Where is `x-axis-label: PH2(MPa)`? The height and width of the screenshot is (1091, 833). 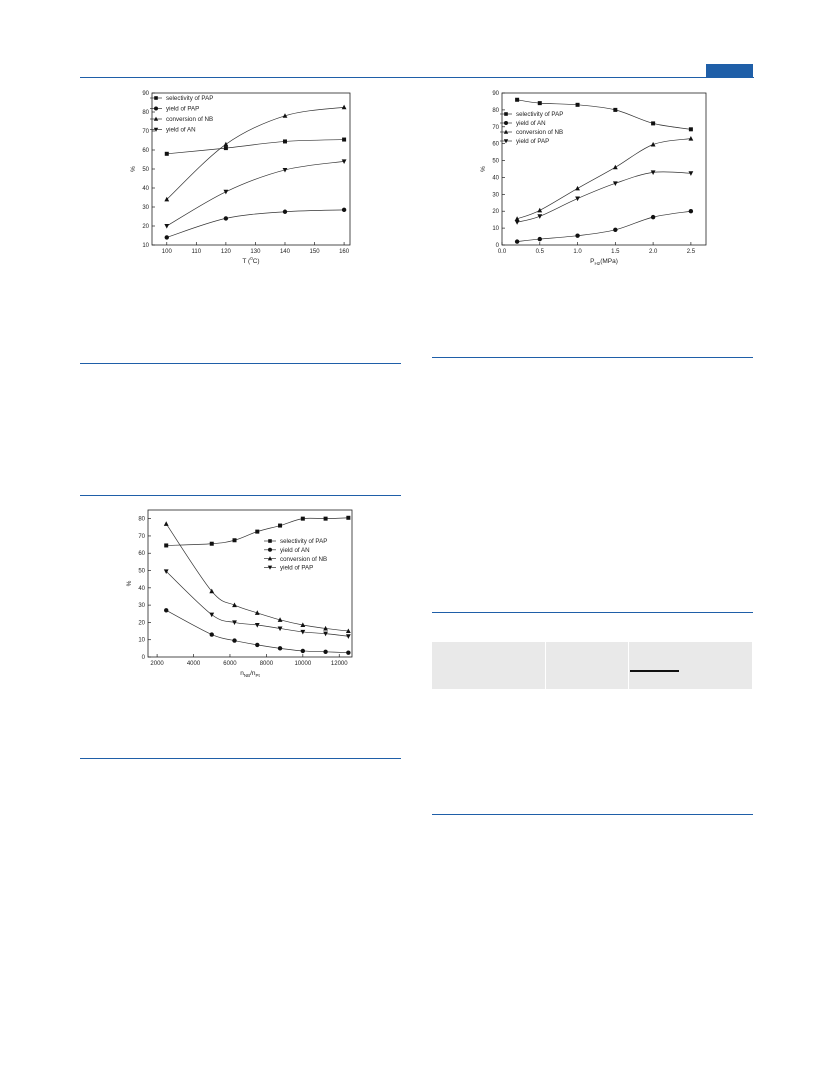
x-axis-label: PH2(MPa) is located at coordinates (604, 262).